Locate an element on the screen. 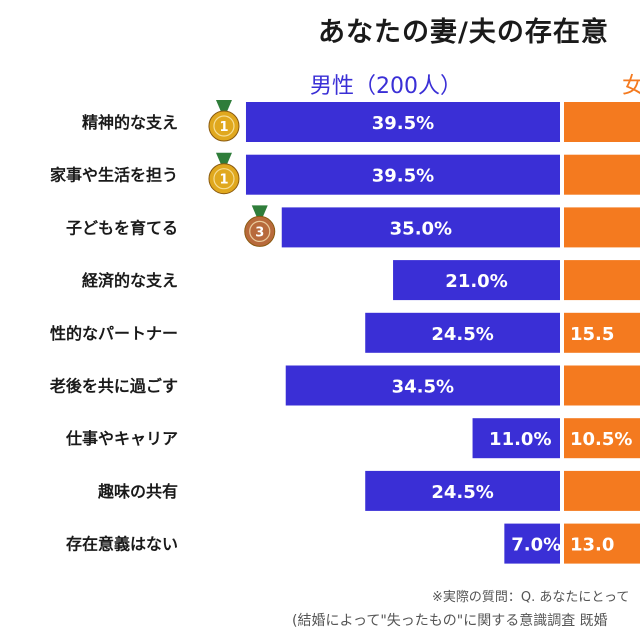  data-label-male: 7.0% is located at coordinates (536, 545).